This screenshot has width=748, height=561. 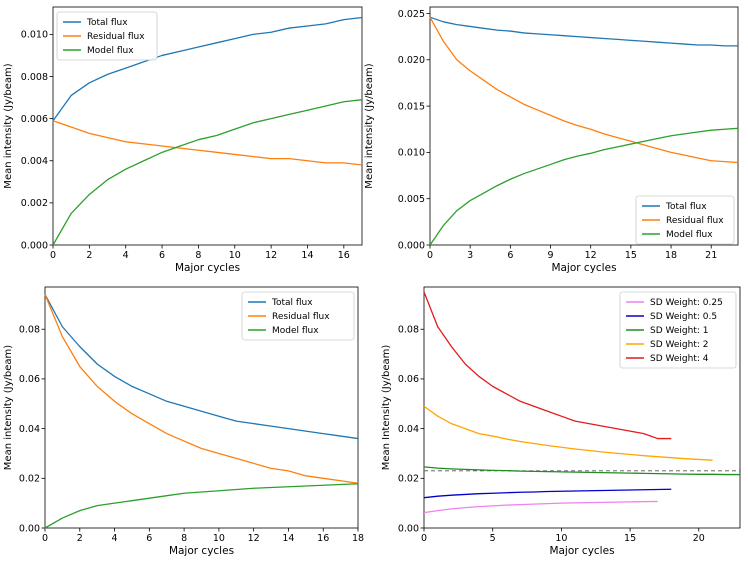 What do you see at coordinates (699, 538) in the screenshot?
I see `x-tick-label: 20` at bounding box center [699, 538].